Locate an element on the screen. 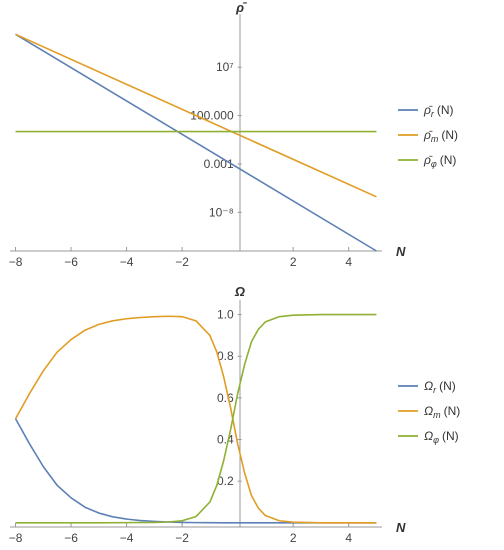 This screenshot has height=550, width=504. top-legend: ρ̄r (N) ρ̄m (N) ρ̄φ (N) is located at coordinates (428, 136).